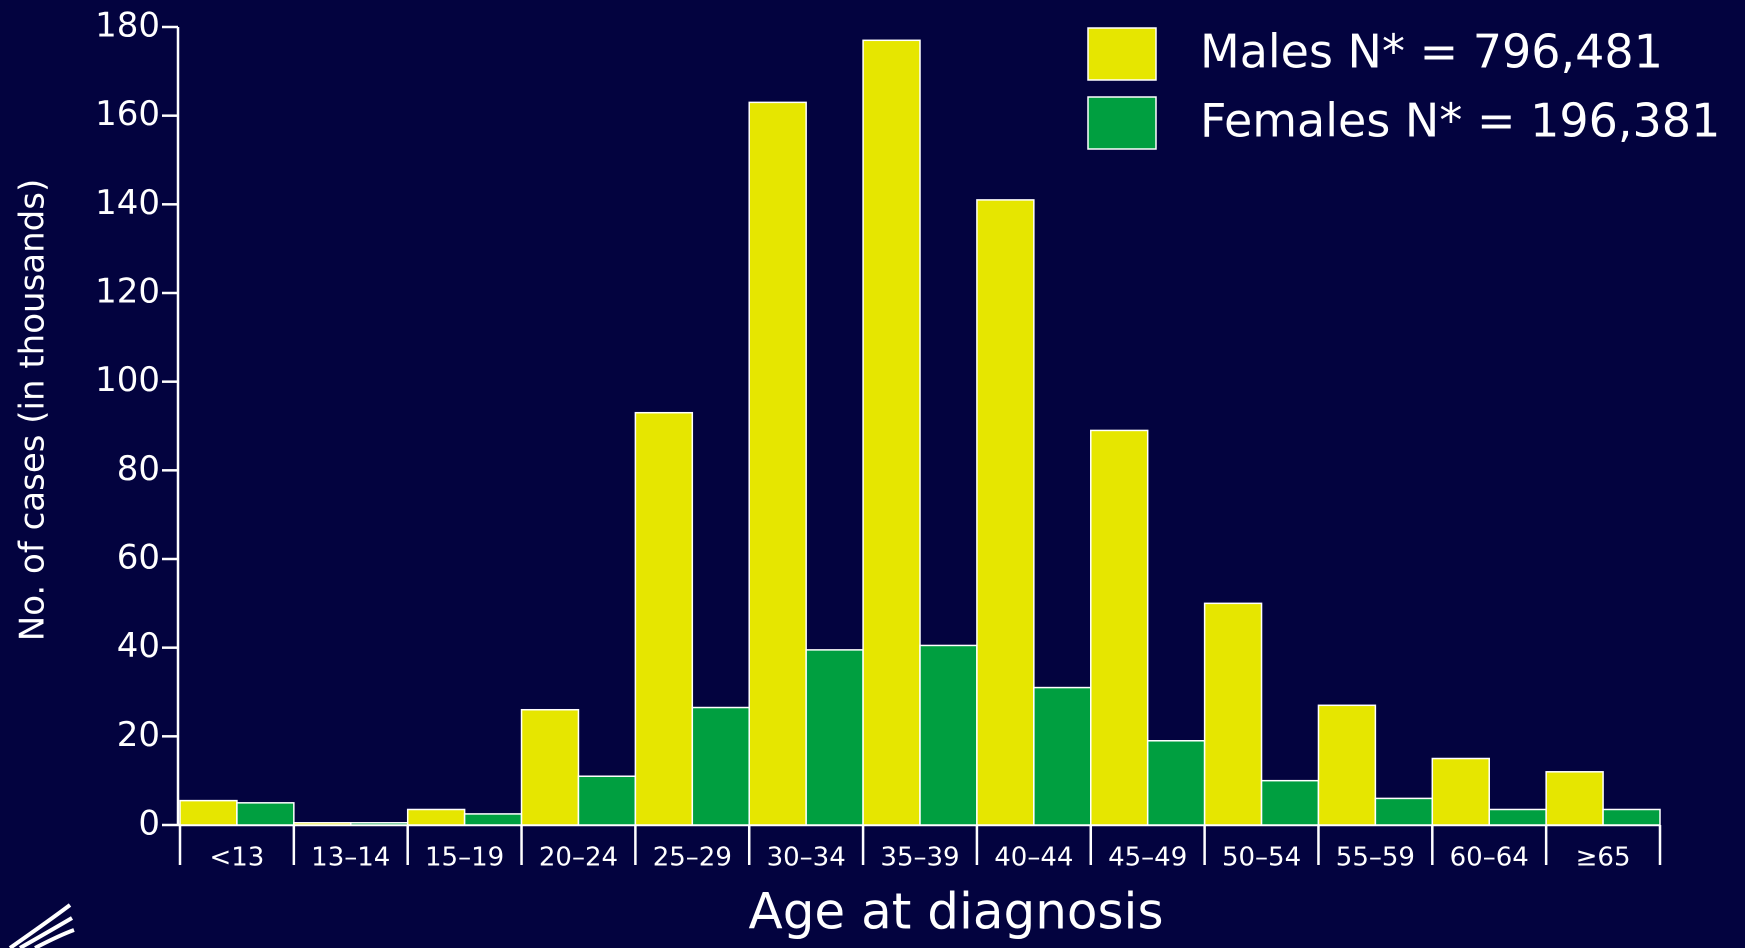  What do you see at coordinates (149, 824) in the screenshot?
I see `y-tick-label: 0` at bounding box center [149, 824].